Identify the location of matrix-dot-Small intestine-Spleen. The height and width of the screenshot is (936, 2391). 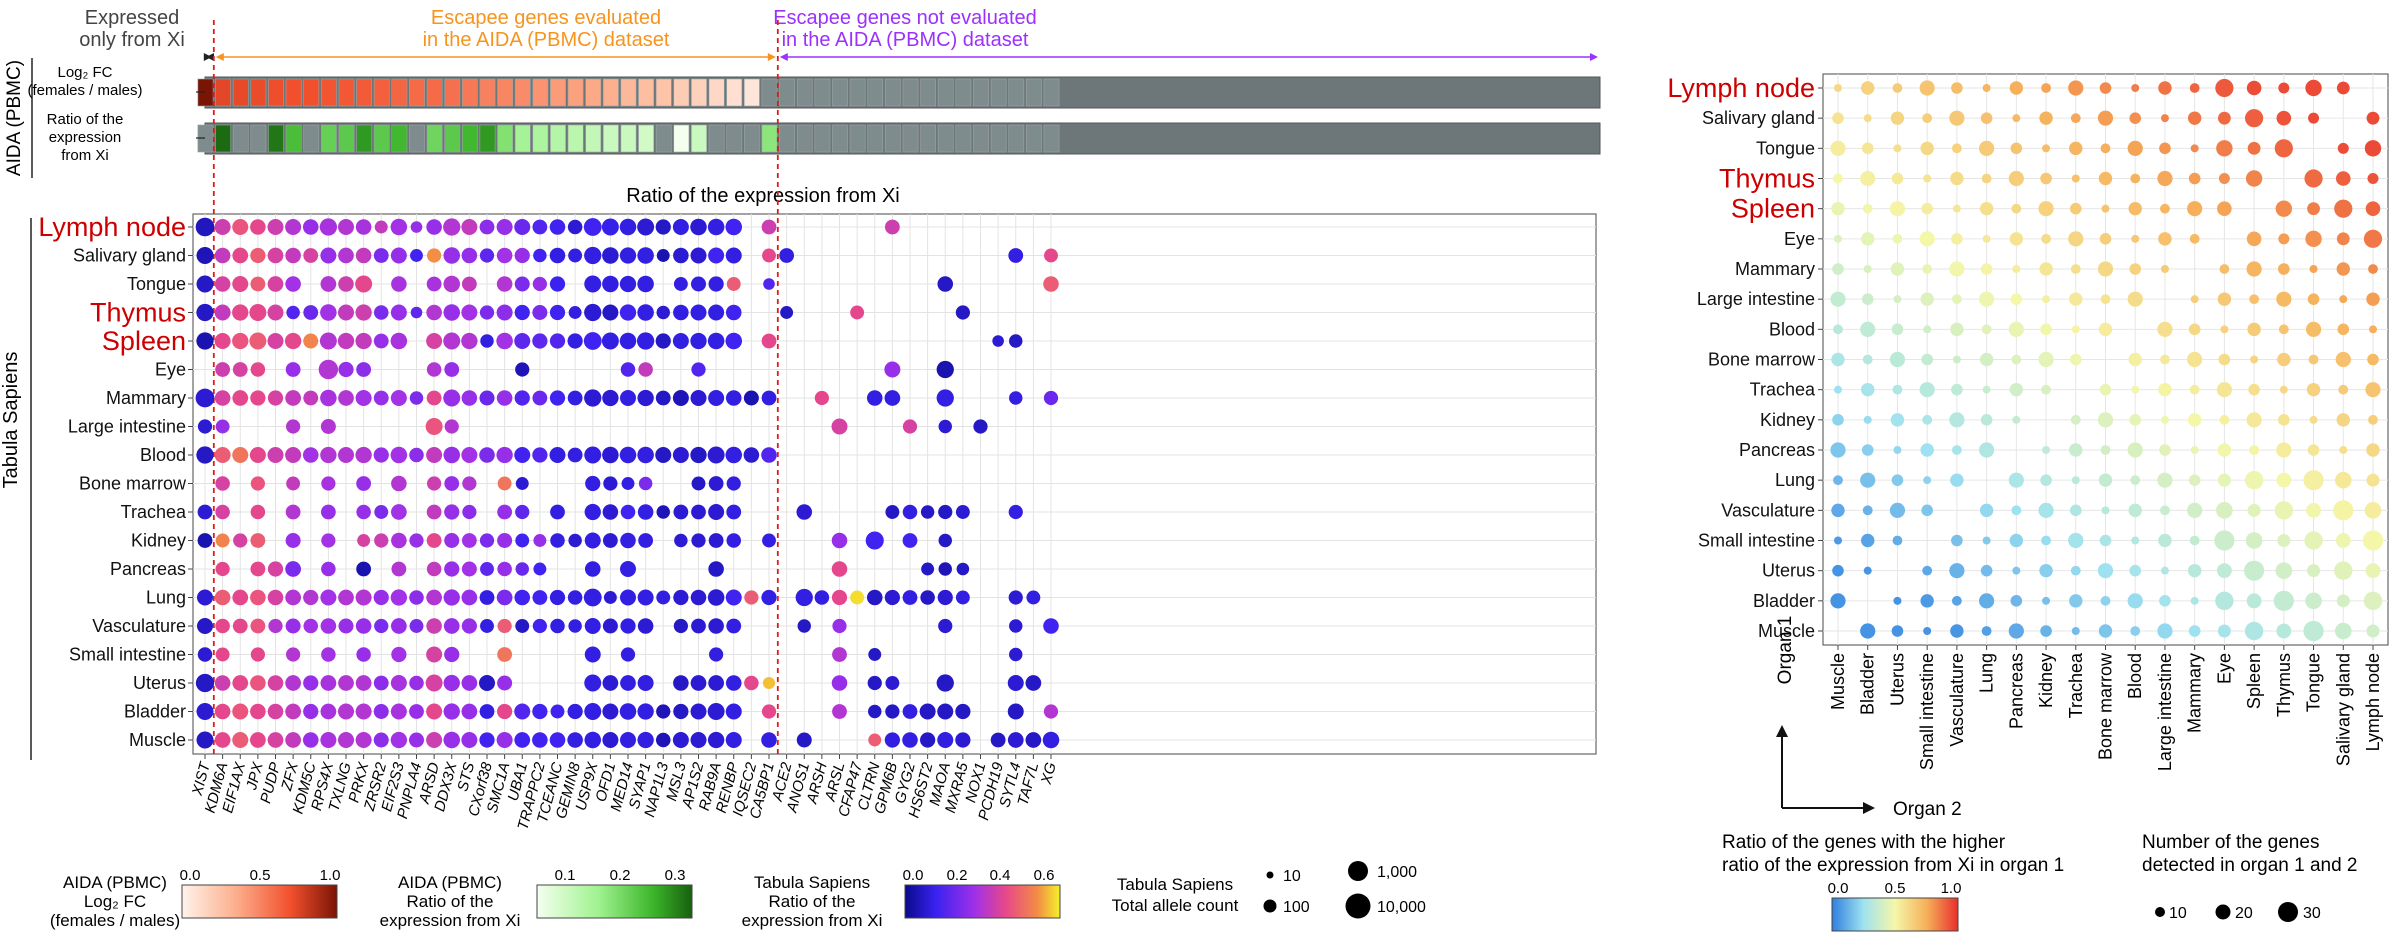
(2254, 540).